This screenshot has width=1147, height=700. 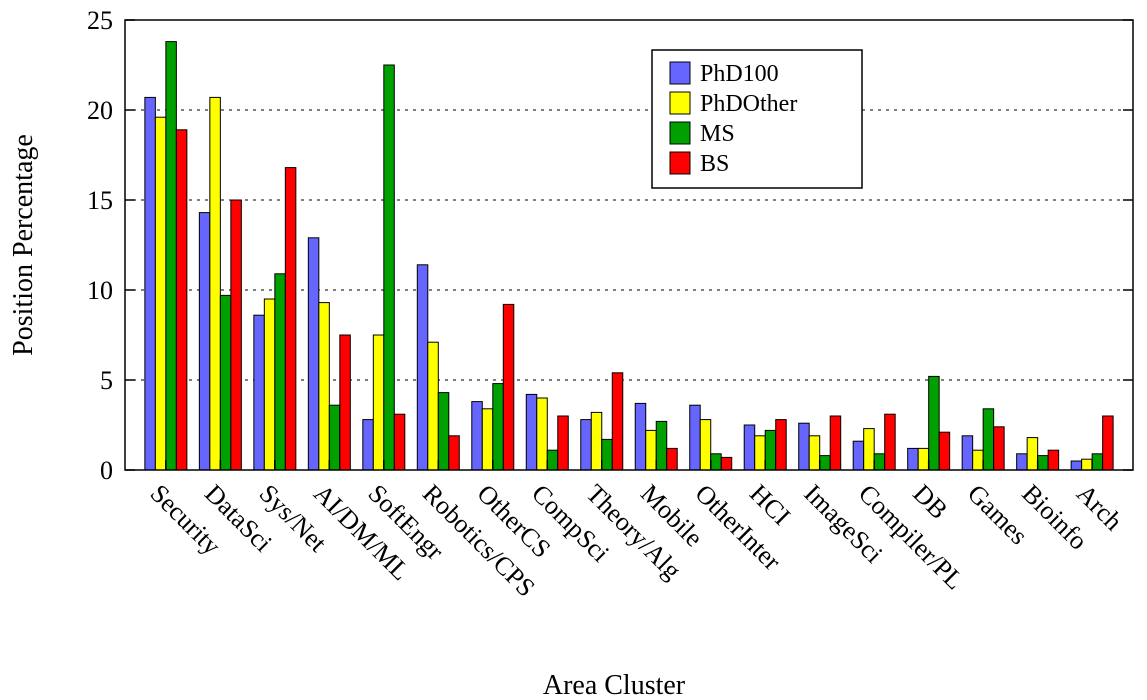 What do you see at coordinates (739, 74) in the screenshot?
I see `legend-label: PhD100` at bounding box center [739, 74].